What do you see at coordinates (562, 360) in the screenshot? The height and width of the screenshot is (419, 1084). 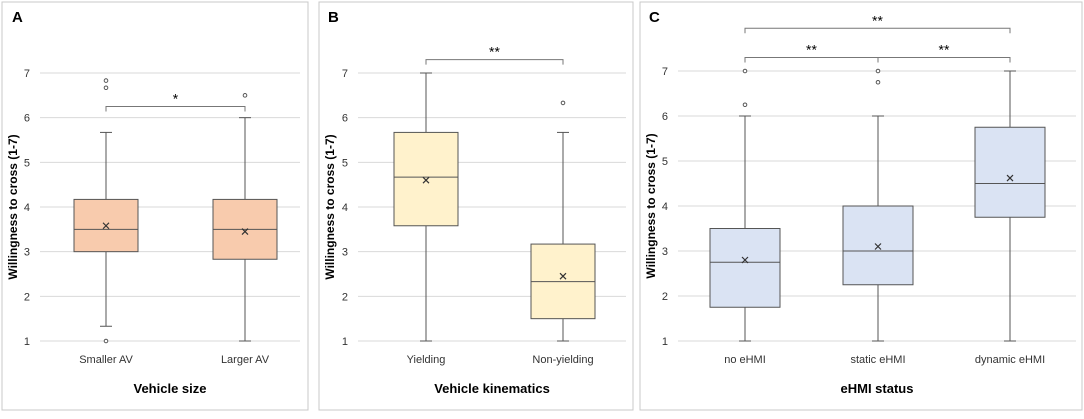 I see `x-tick-label: Non-yielding` at bounding box center [562, 360].